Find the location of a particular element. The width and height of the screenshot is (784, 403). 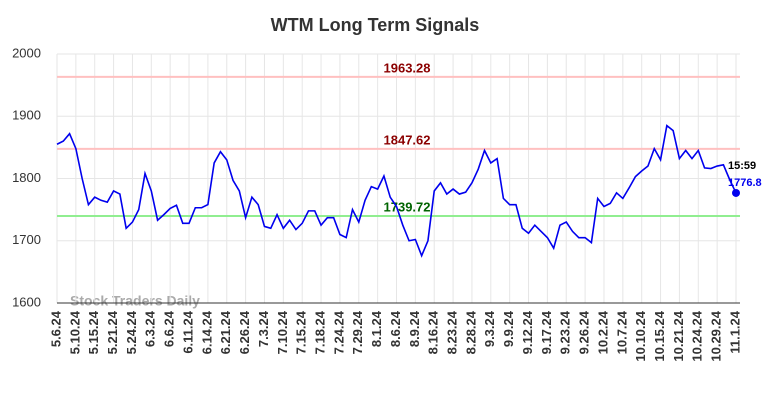

signal-label: 1739.72 is located at coordinates (407, 206).